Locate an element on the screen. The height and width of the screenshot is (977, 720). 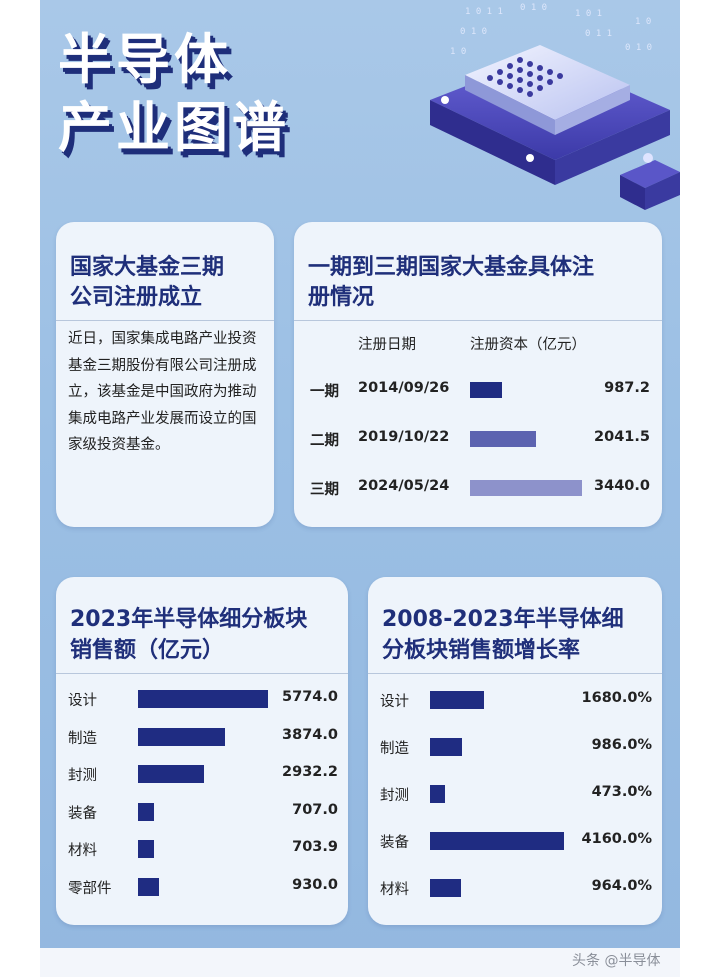
sales-value-label: 703.9 is located at coordinates (315, 847).